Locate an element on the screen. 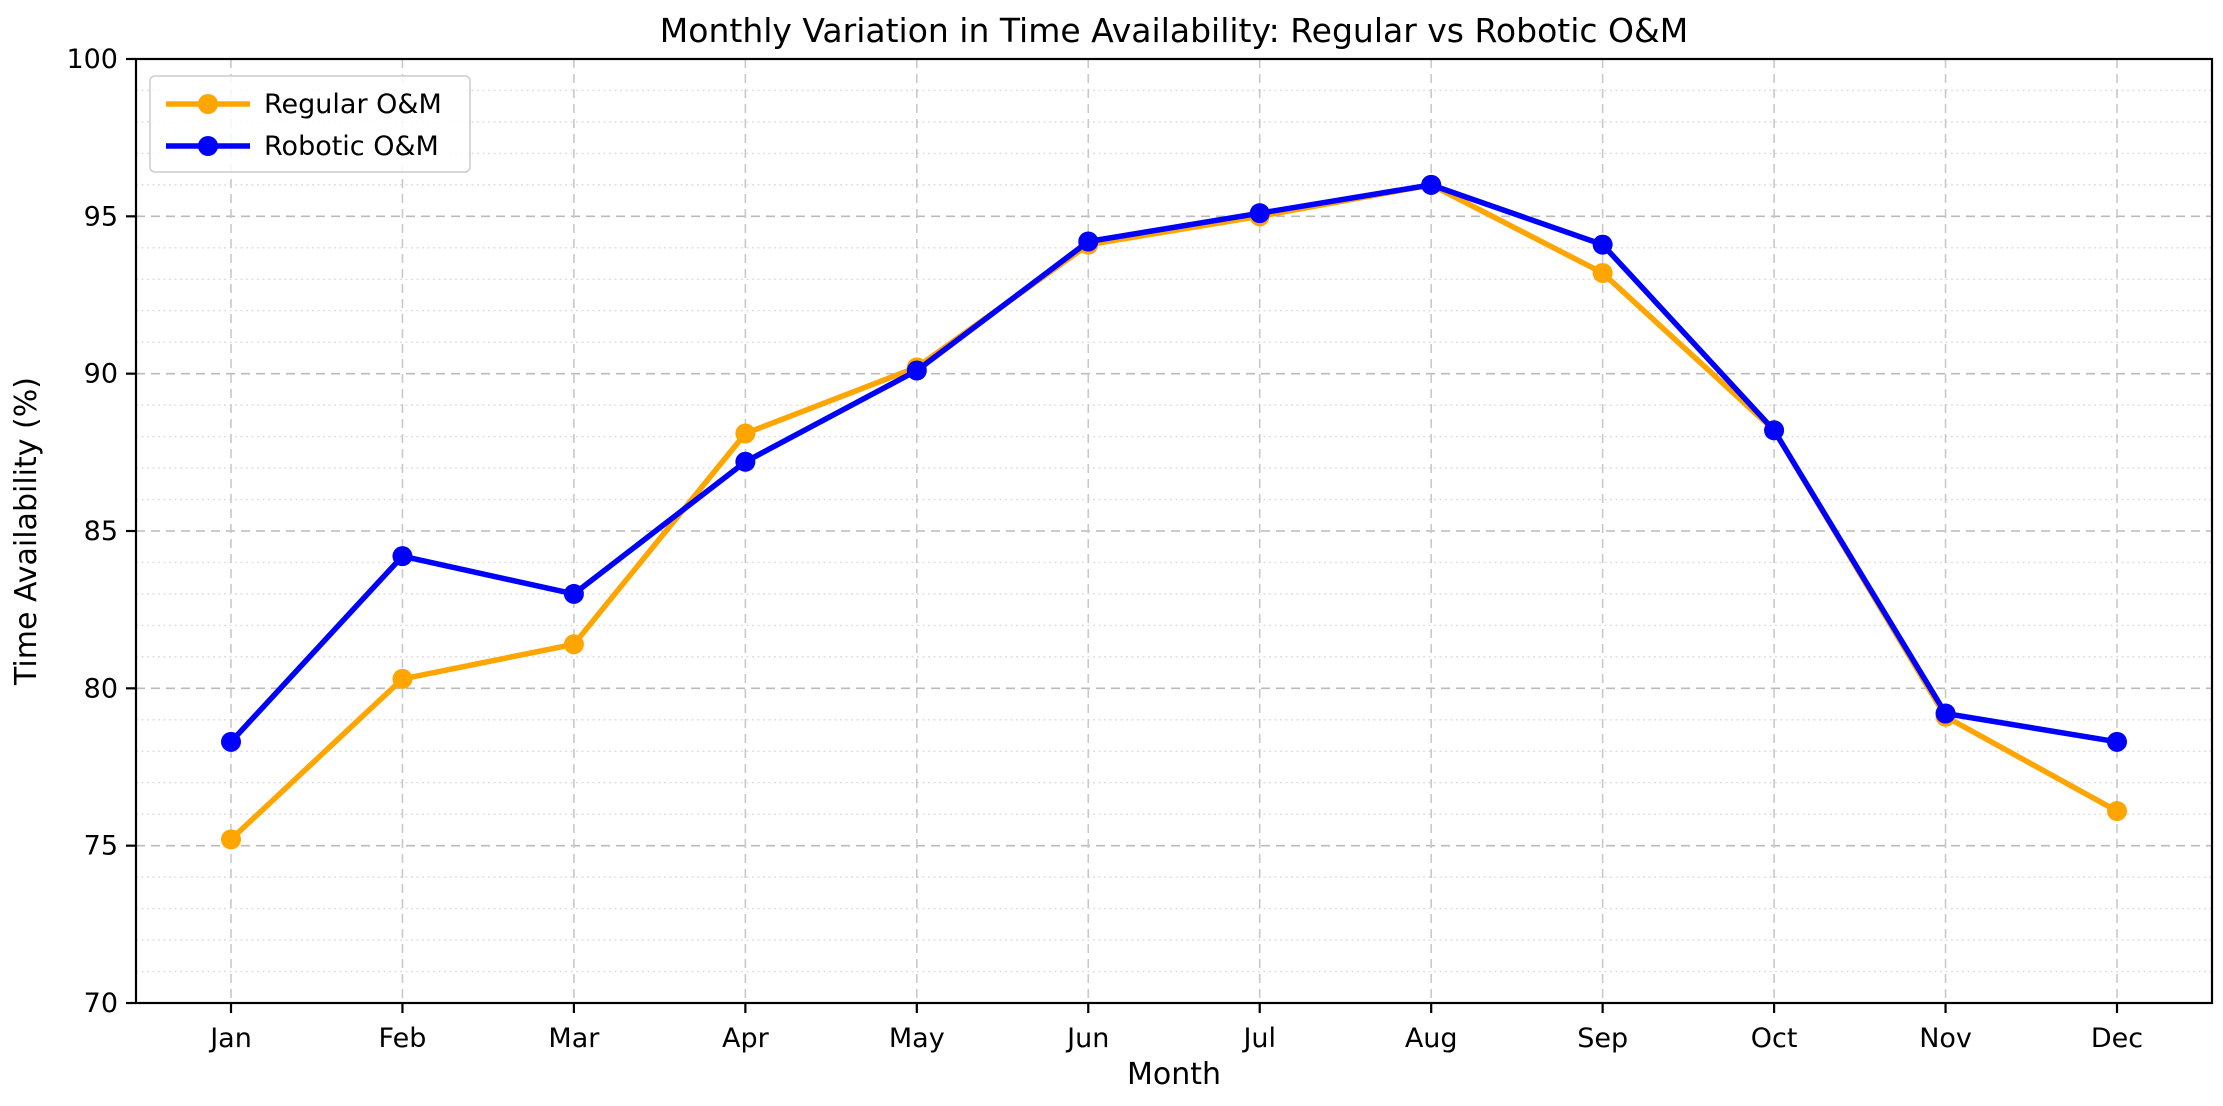 The height and width of the screenshot is (1106, 2223). legend-box: Regular O&M Robotic O&M is located at coordinates (310, 124).